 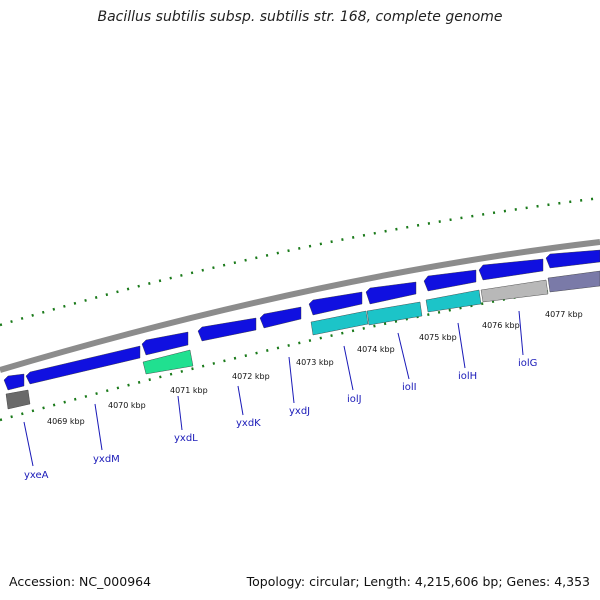 I want to click on gene-edge, so click(x=573, y=281).